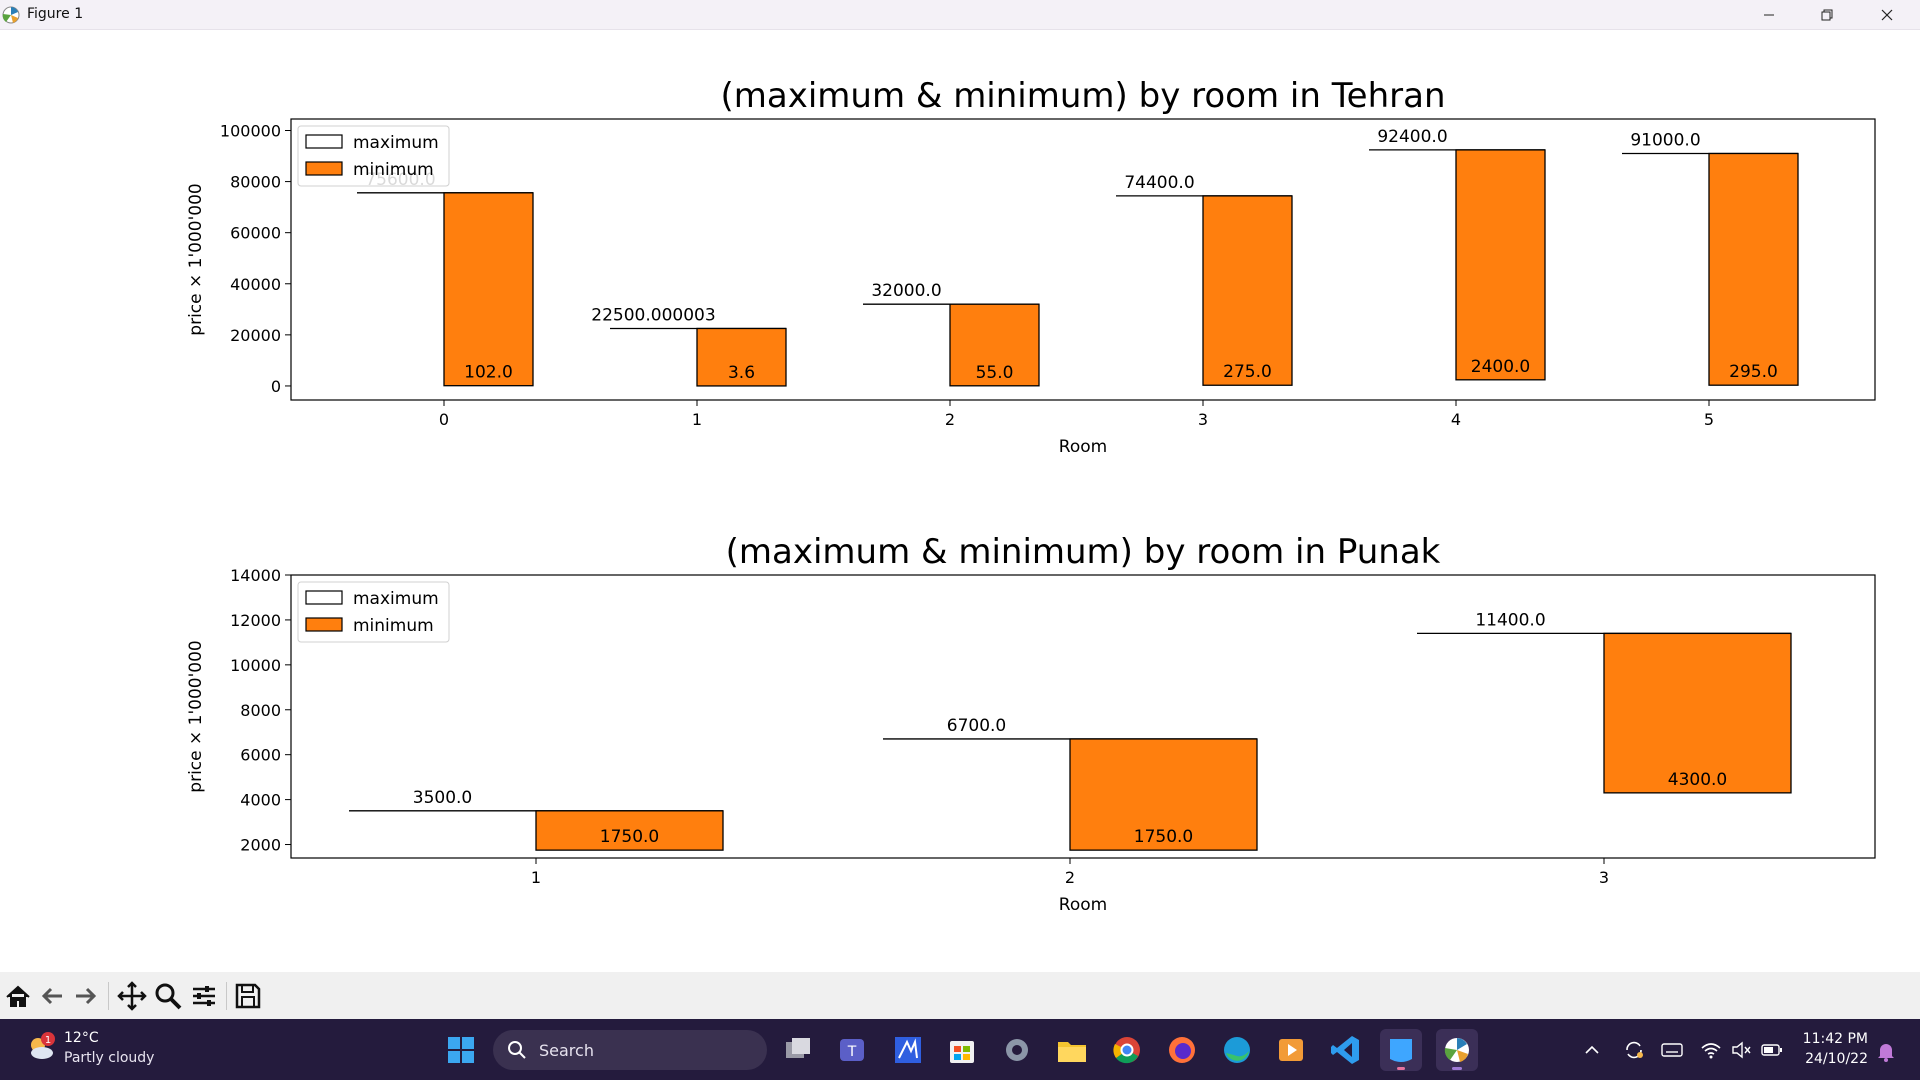 Image resolution: width=1920 pixels, height=1080 pixels. Describe the element at coordinates (962, 1050) in the screenshot. I see `microsoft-store-icon` at that location.